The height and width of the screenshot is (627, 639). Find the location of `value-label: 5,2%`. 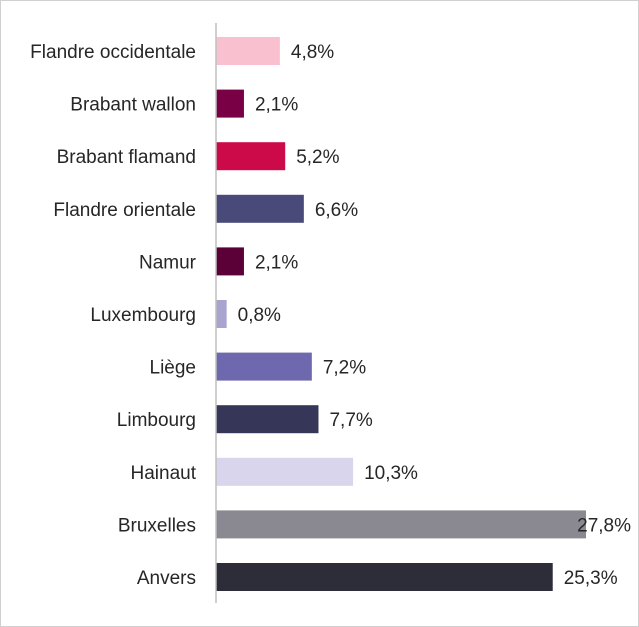

value-label: 5,2% is located at coordinates (317, 157).